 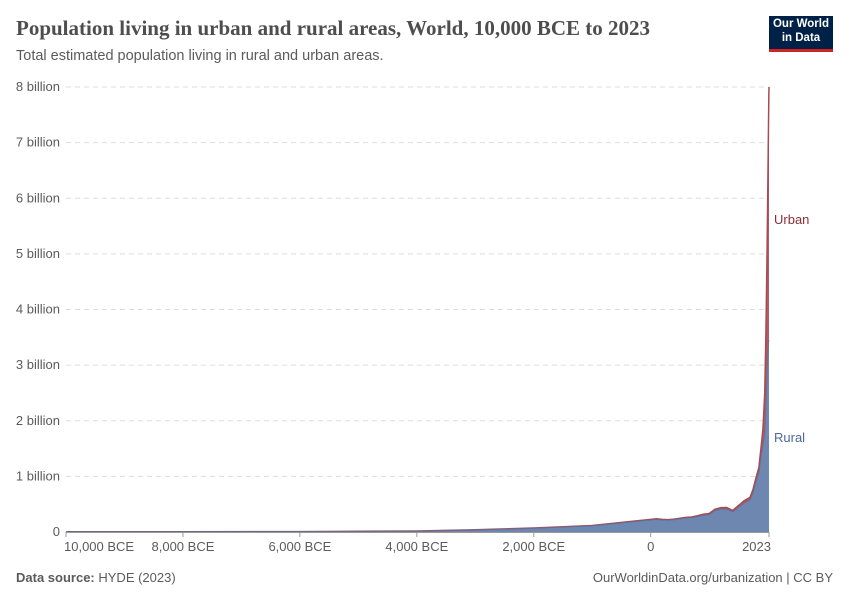 I want to click on y-tick-label: 1 billion, so click(x=38, y=475).